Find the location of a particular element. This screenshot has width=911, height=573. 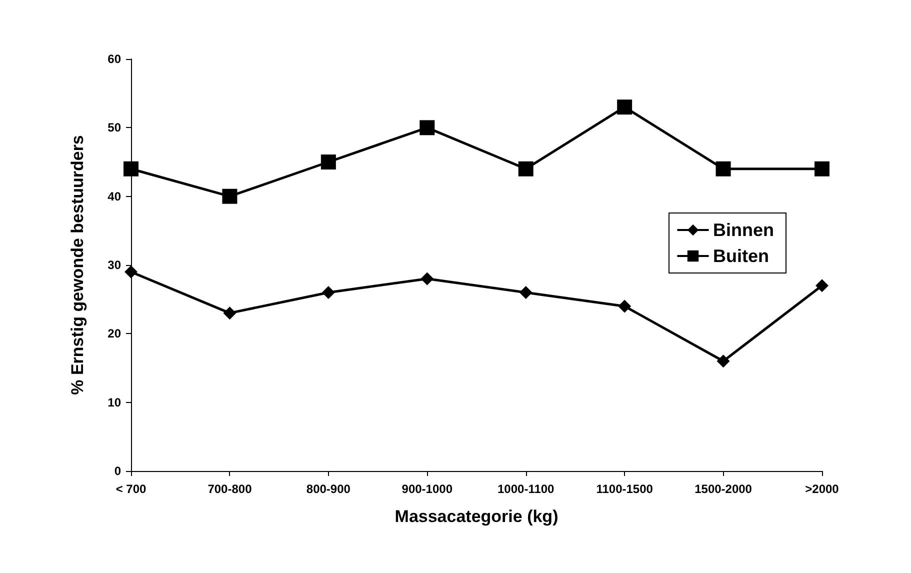

y-tick-label: 50 is located at coordinates (115, 127).